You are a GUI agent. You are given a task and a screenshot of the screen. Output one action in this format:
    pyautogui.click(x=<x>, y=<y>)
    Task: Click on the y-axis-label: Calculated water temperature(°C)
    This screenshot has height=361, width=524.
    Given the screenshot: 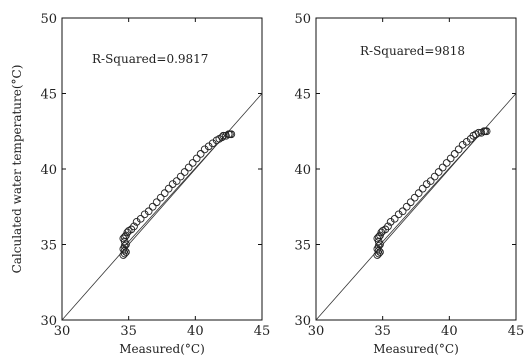 What is the action you would take?
    pyautogui.click(x=17, y=169)
    